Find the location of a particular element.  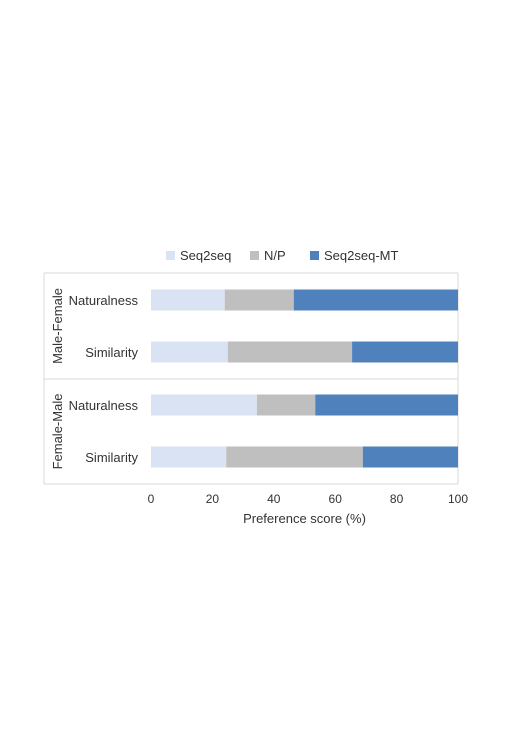

x-axis-title: Preference score (%) is located at coordinates (304, 518).